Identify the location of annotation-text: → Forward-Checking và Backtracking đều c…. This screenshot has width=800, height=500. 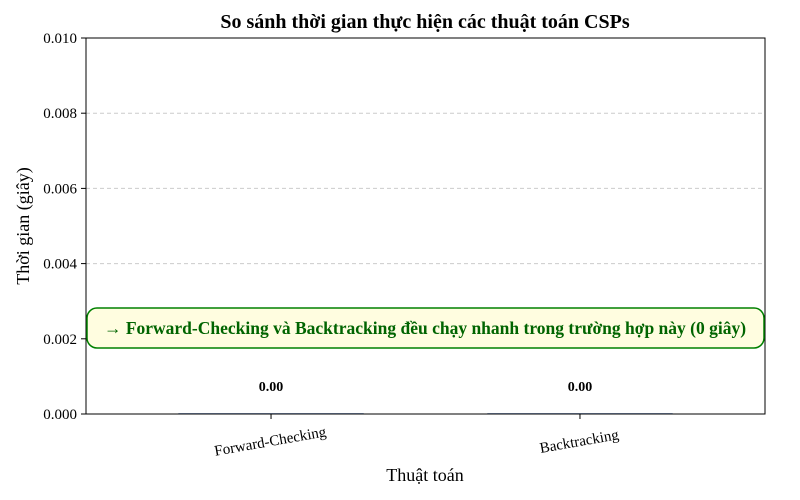
(425, 328).